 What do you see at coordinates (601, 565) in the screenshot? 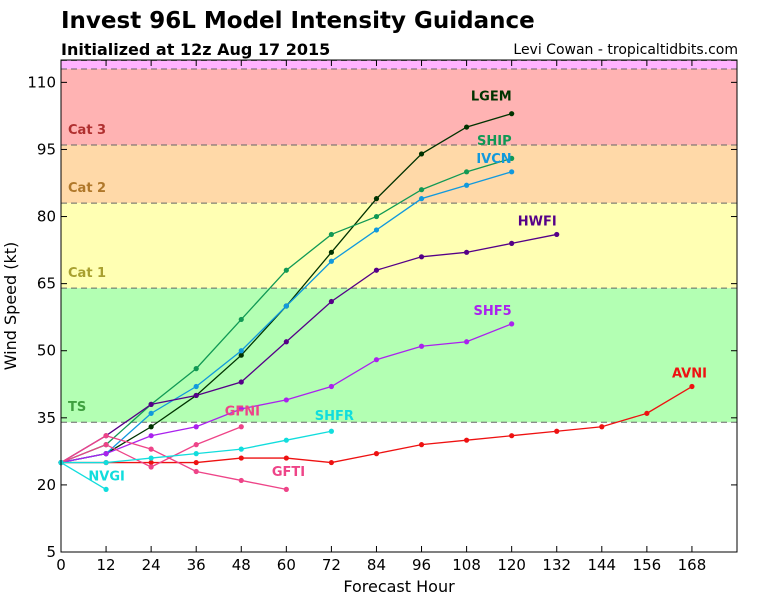
I see `x-tick-label: 144` at bounding box center [601, 565].